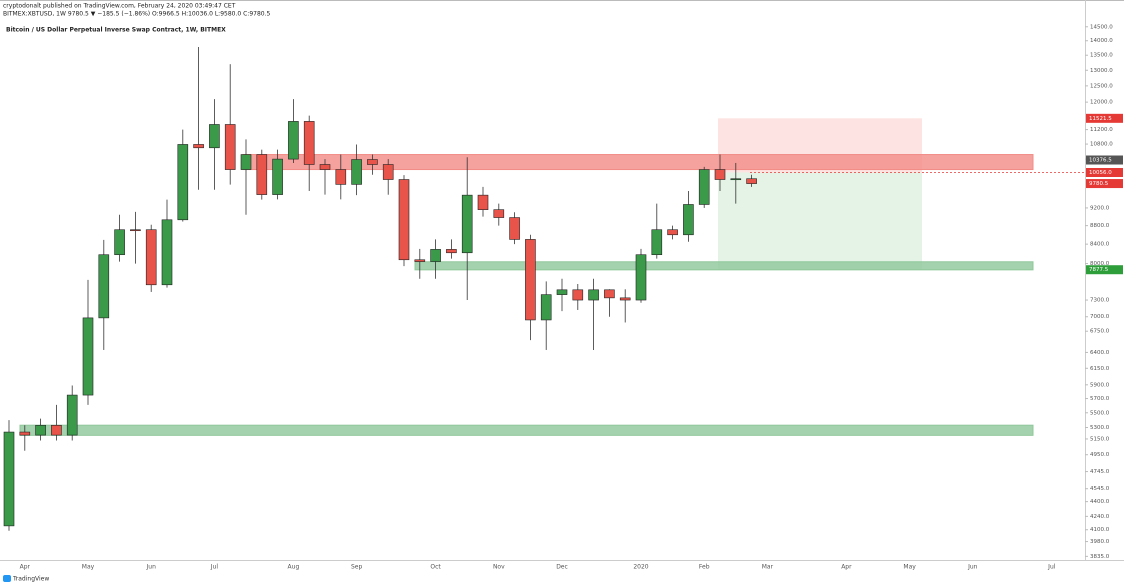 The height and width of the screenshot is (587, 1124). Describe the element at coordinates (294, 567) in the screenshot. I see `x-tick-label: Aug` at that location.